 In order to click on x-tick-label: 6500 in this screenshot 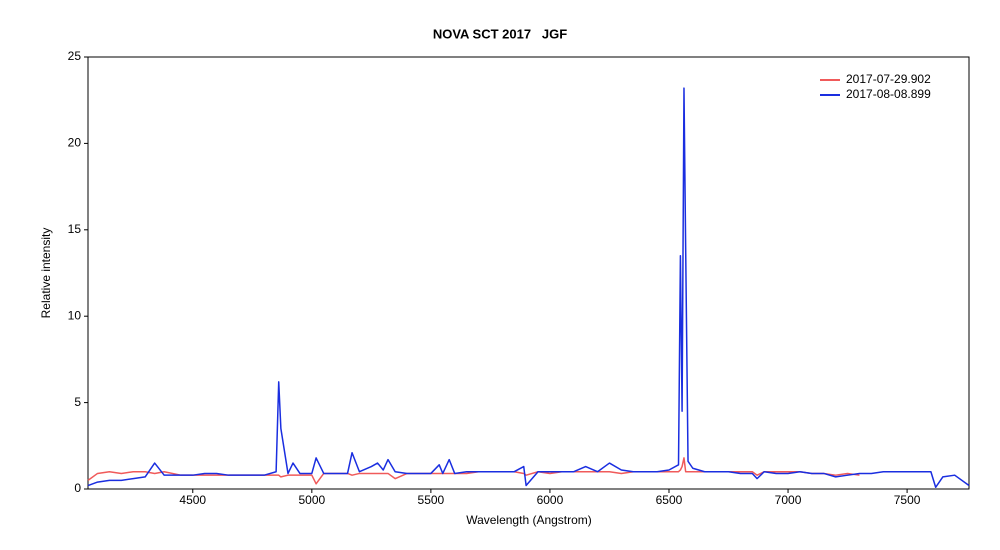, I will do `click(669, 500)`.